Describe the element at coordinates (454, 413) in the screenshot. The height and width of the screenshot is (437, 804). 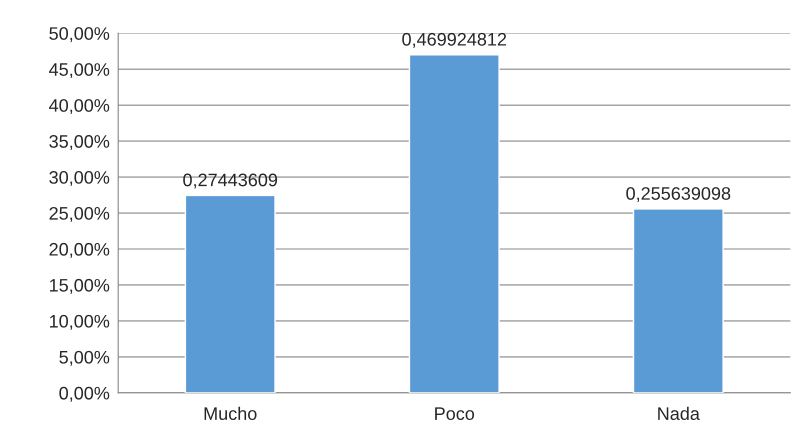
I see `x-tick-label: Poco` at that location.